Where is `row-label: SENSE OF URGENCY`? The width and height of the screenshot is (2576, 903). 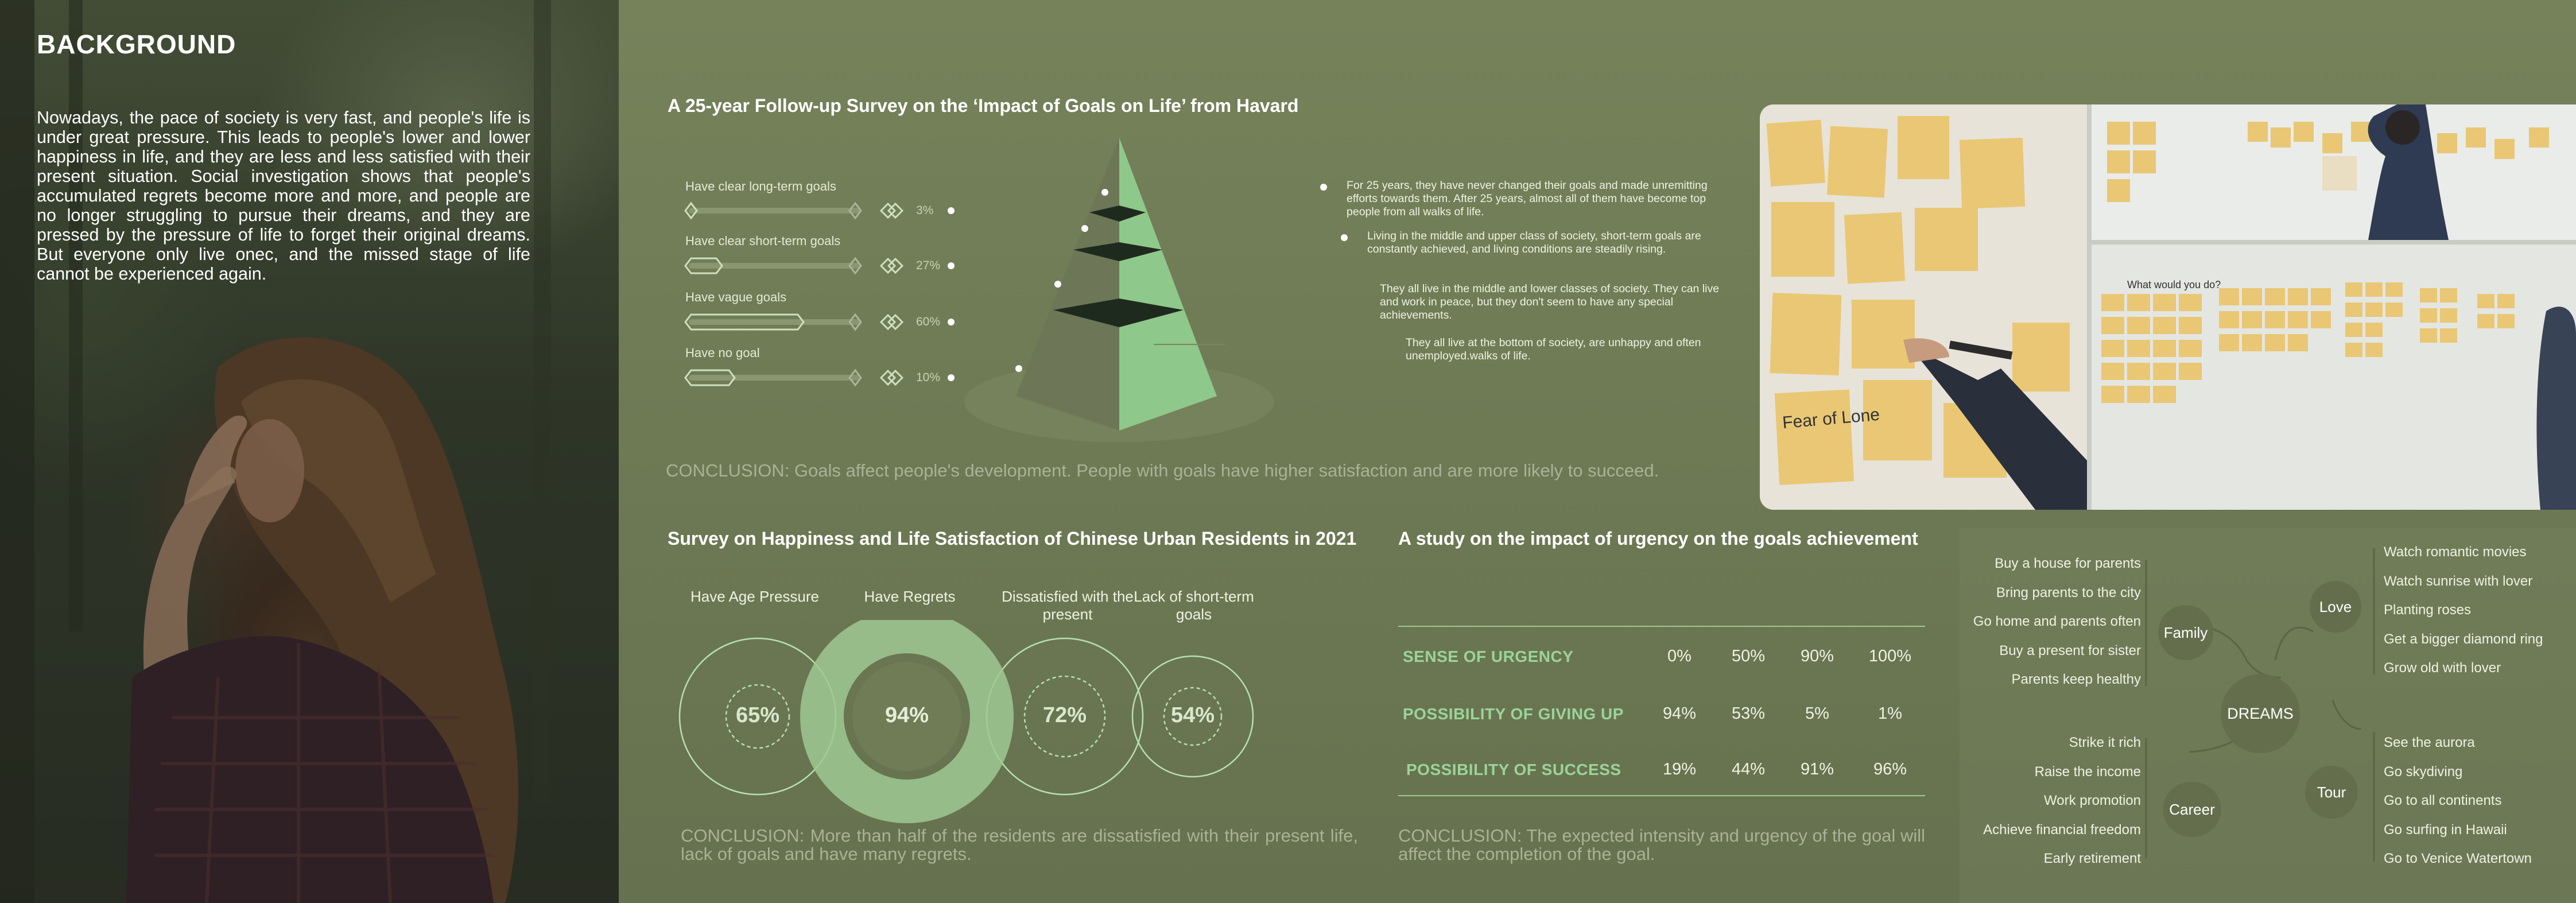 row-label: SENSE OF URGENCY is located at coordinates (1488, 656).